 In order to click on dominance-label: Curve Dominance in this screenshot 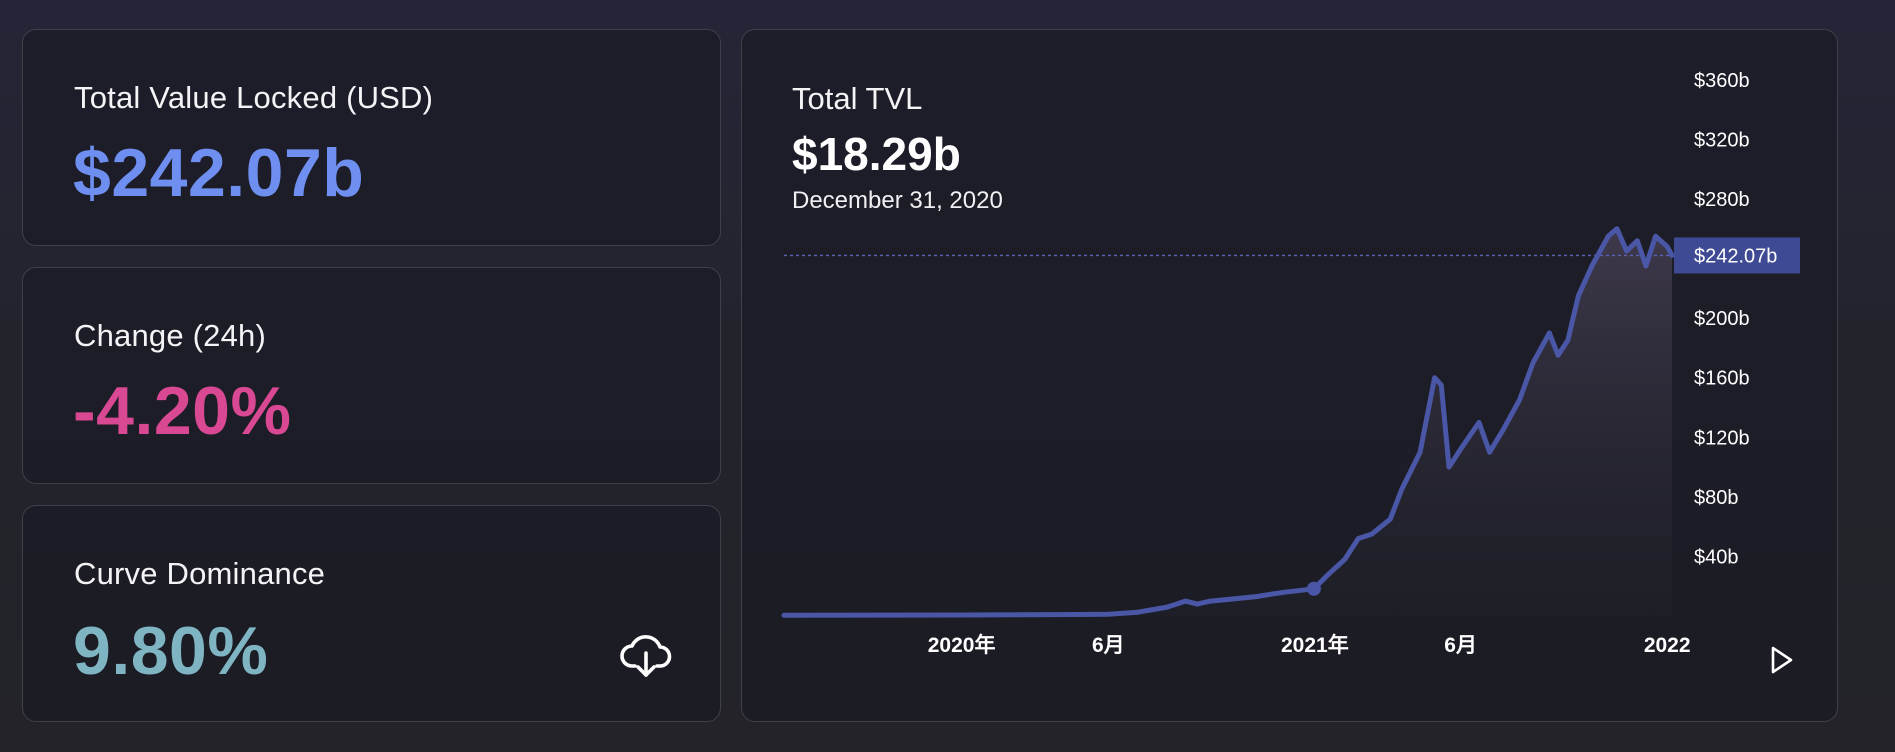, I will do `click(200, 573)`.